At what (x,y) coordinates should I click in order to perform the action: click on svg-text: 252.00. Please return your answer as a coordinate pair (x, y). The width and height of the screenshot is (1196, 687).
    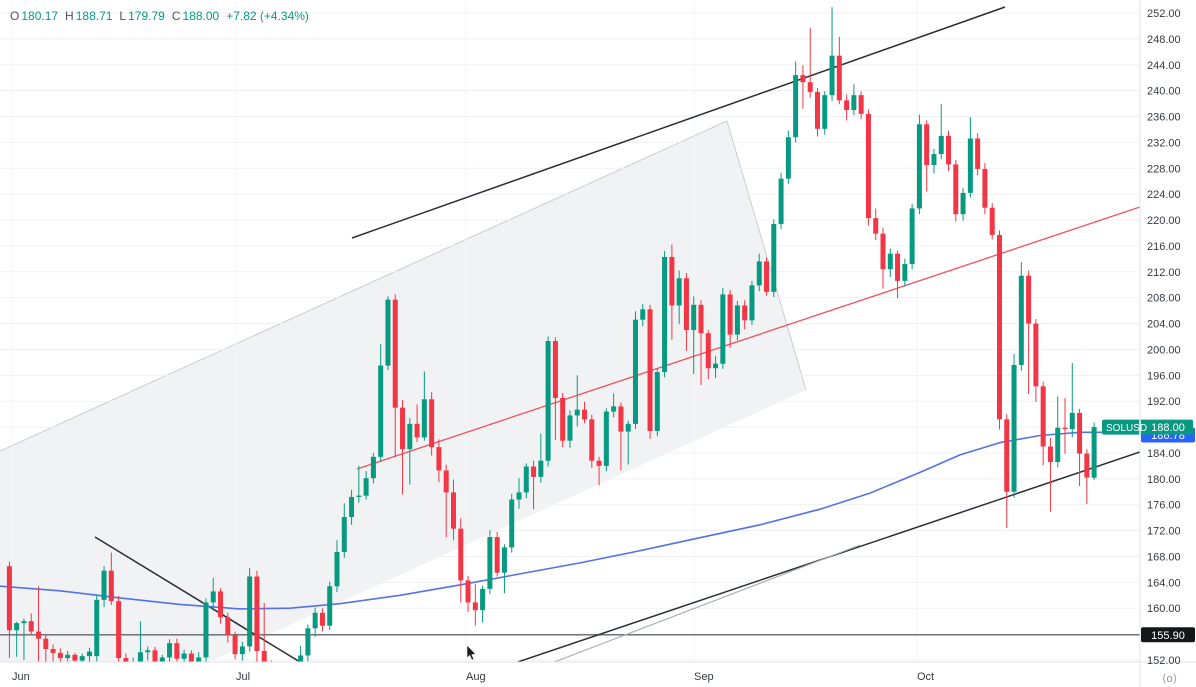
    Looking at the image, I should click on (1164, 14).